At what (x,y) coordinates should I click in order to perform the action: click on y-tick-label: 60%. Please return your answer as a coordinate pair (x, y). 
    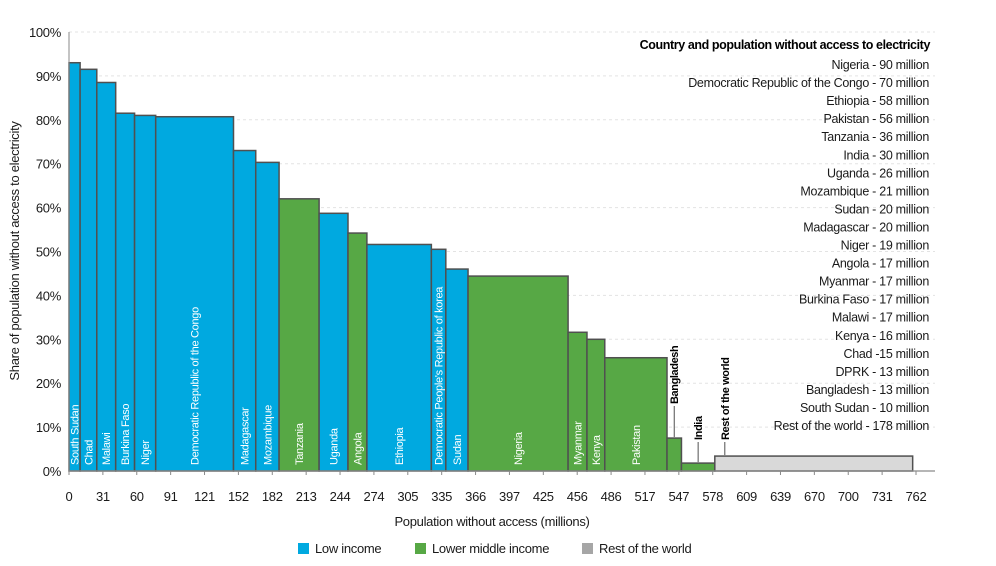
    Looking at the image, I should click on (49, 208).